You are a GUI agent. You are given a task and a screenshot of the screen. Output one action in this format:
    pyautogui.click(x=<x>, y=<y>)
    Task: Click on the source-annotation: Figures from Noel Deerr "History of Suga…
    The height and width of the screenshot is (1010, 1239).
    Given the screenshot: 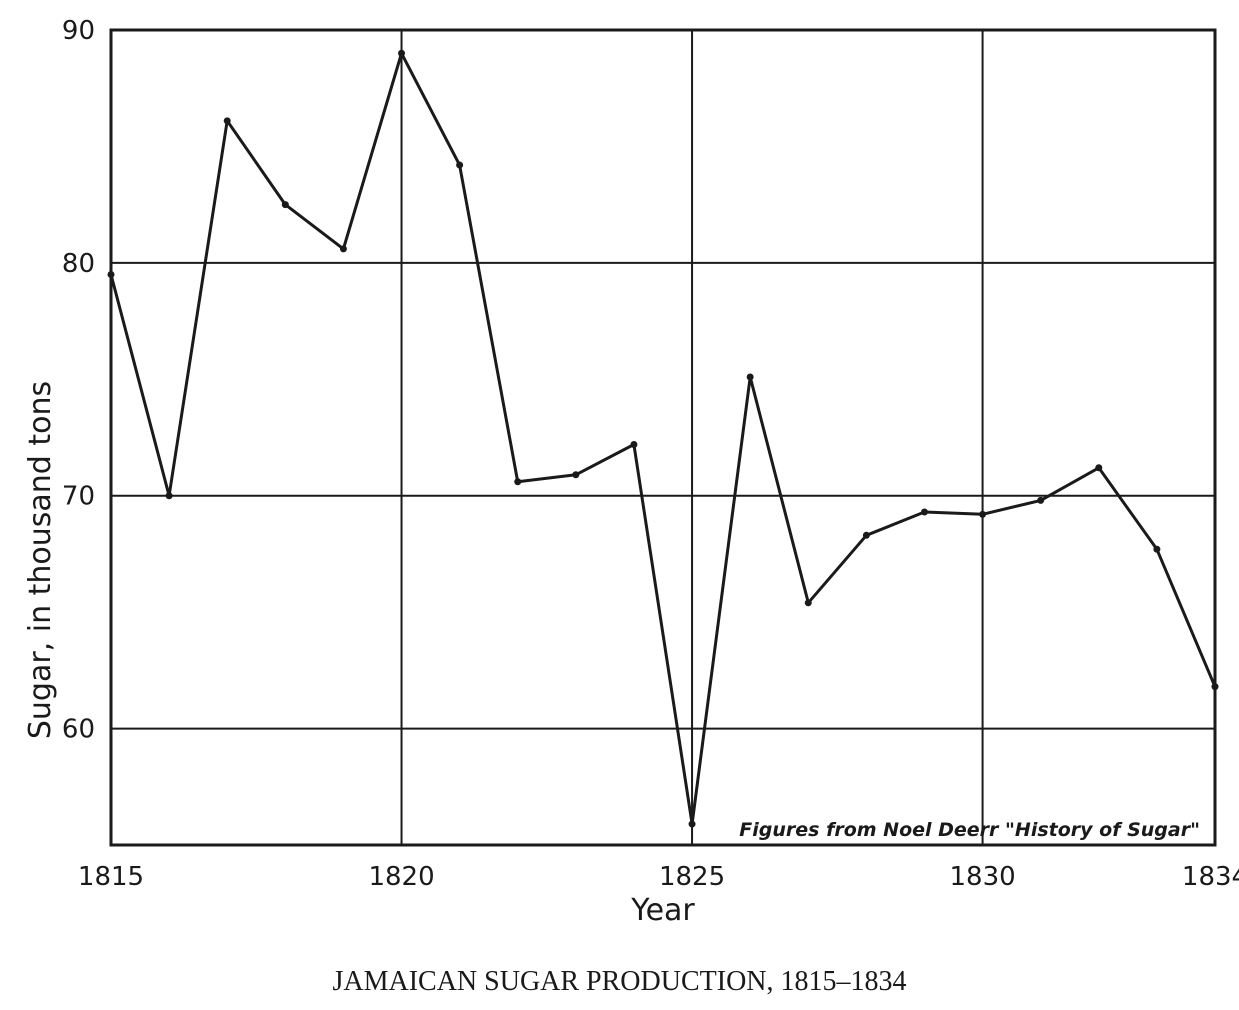 What is the action you would take?
    pyautogui.click(x=969, y=830)
    